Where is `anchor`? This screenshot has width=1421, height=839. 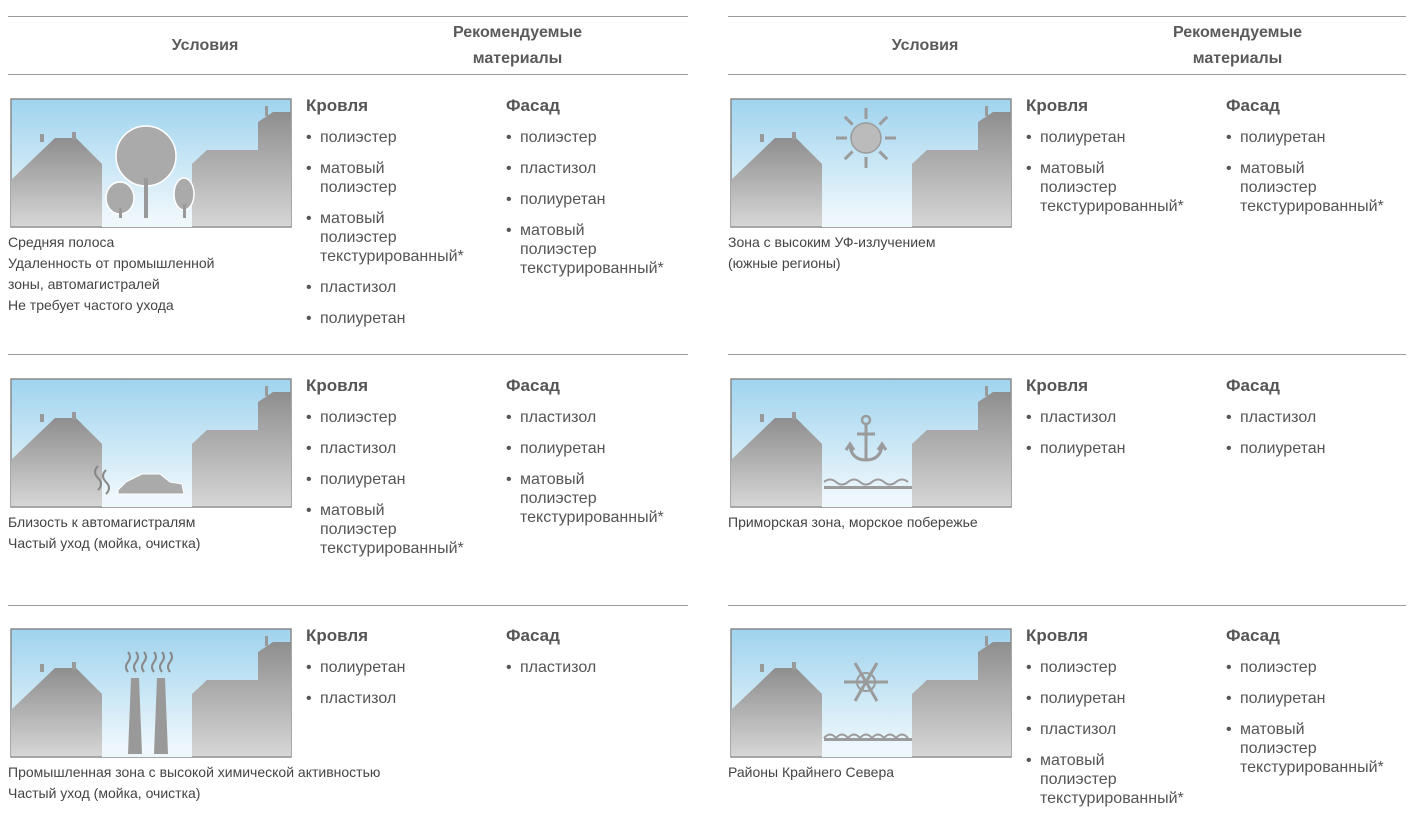
anchor is located at coordinates (866, 443).